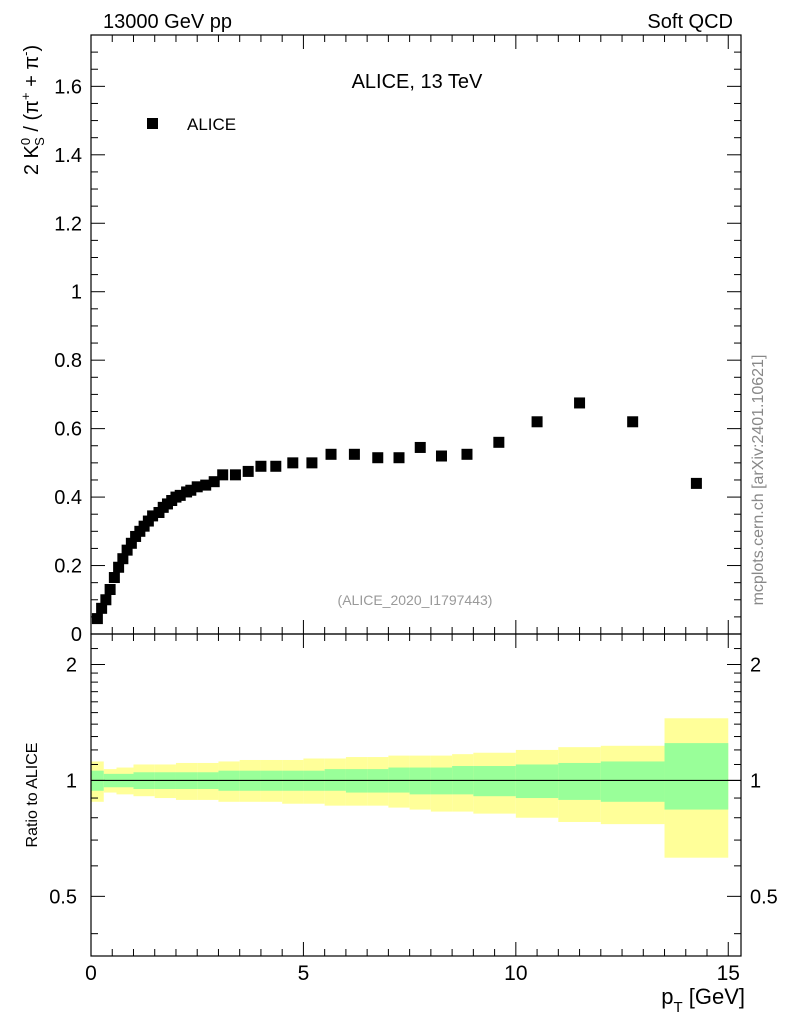  I want to click on x-tick-label: 10, so click(515, 973).